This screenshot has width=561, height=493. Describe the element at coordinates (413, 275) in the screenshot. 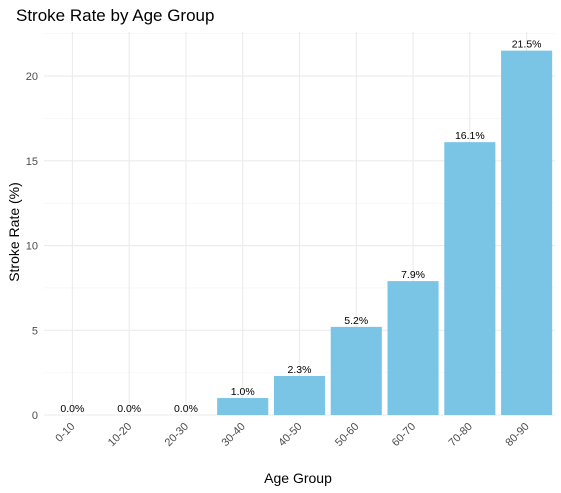

I see `data-label: 7.9%` at that location.